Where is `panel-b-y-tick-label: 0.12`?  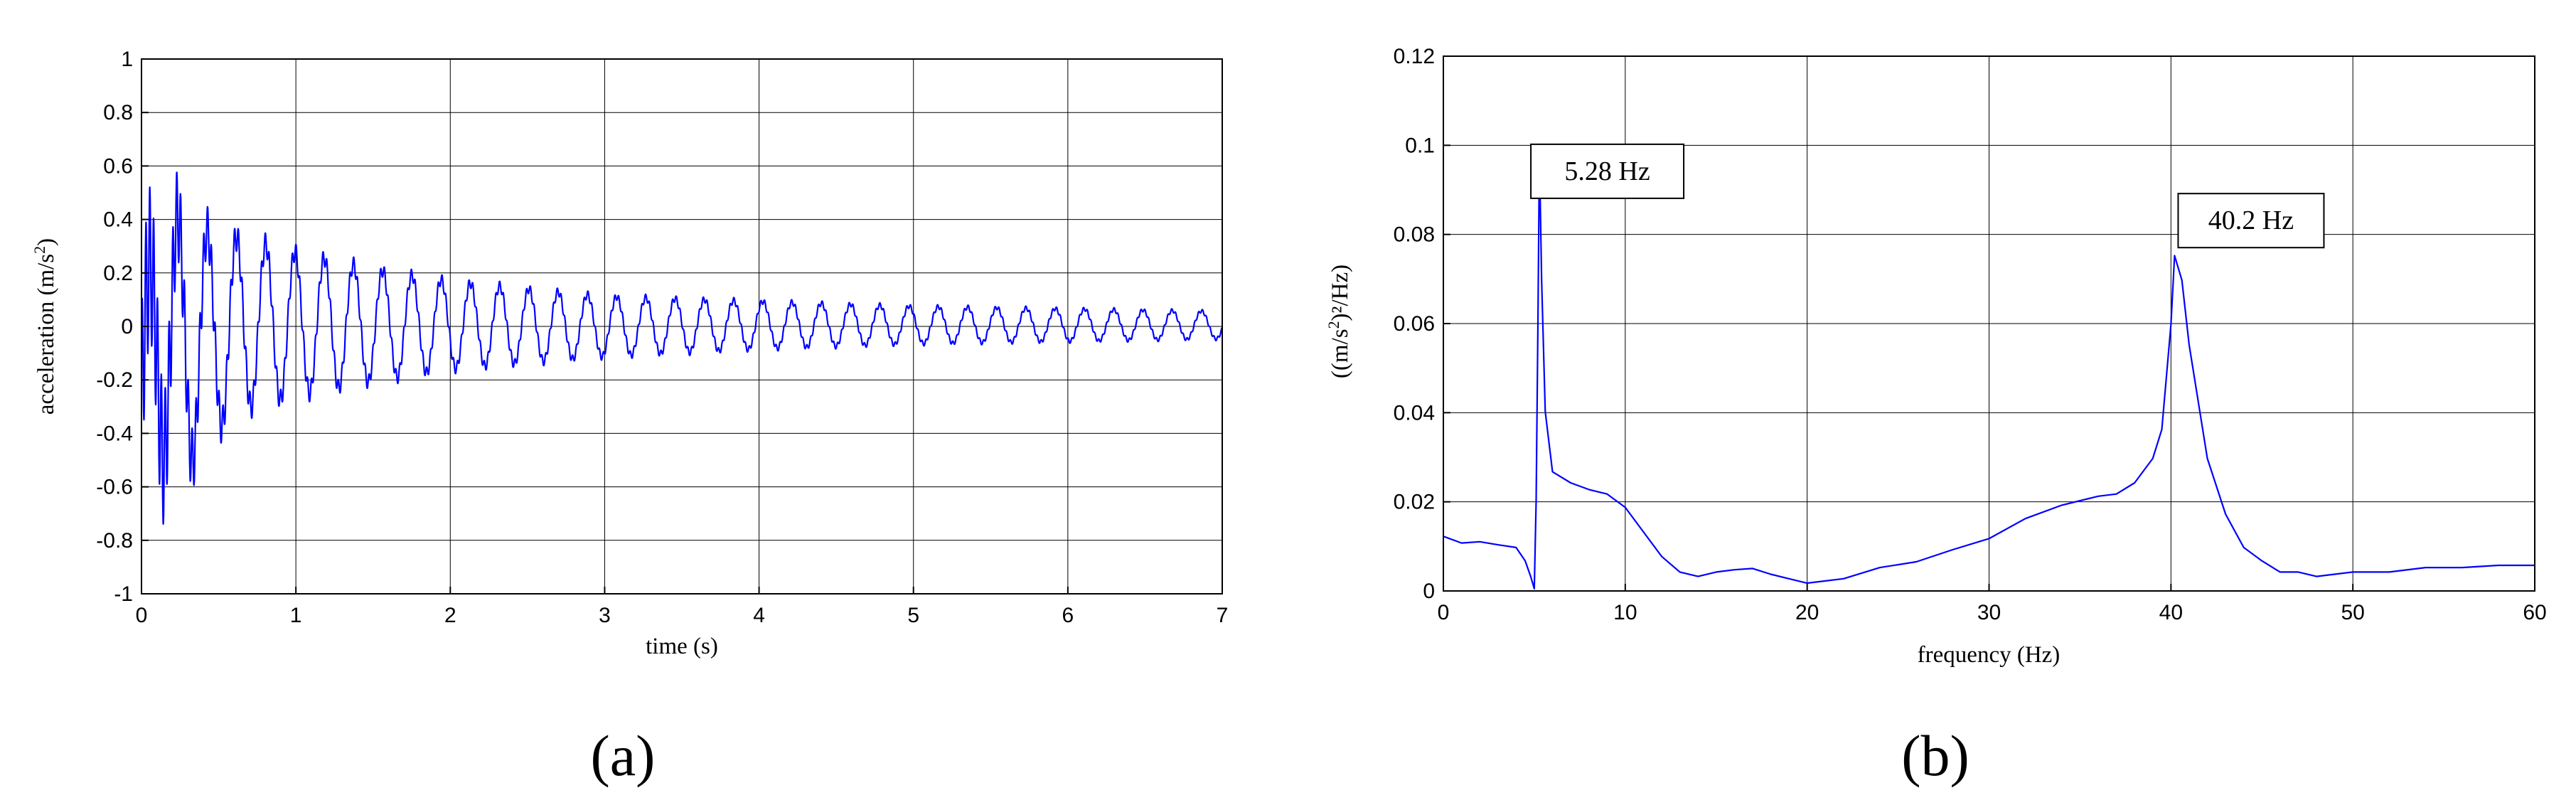 panel-b-y-tick-label: 0.12 is located at coordinates (1414, 56).